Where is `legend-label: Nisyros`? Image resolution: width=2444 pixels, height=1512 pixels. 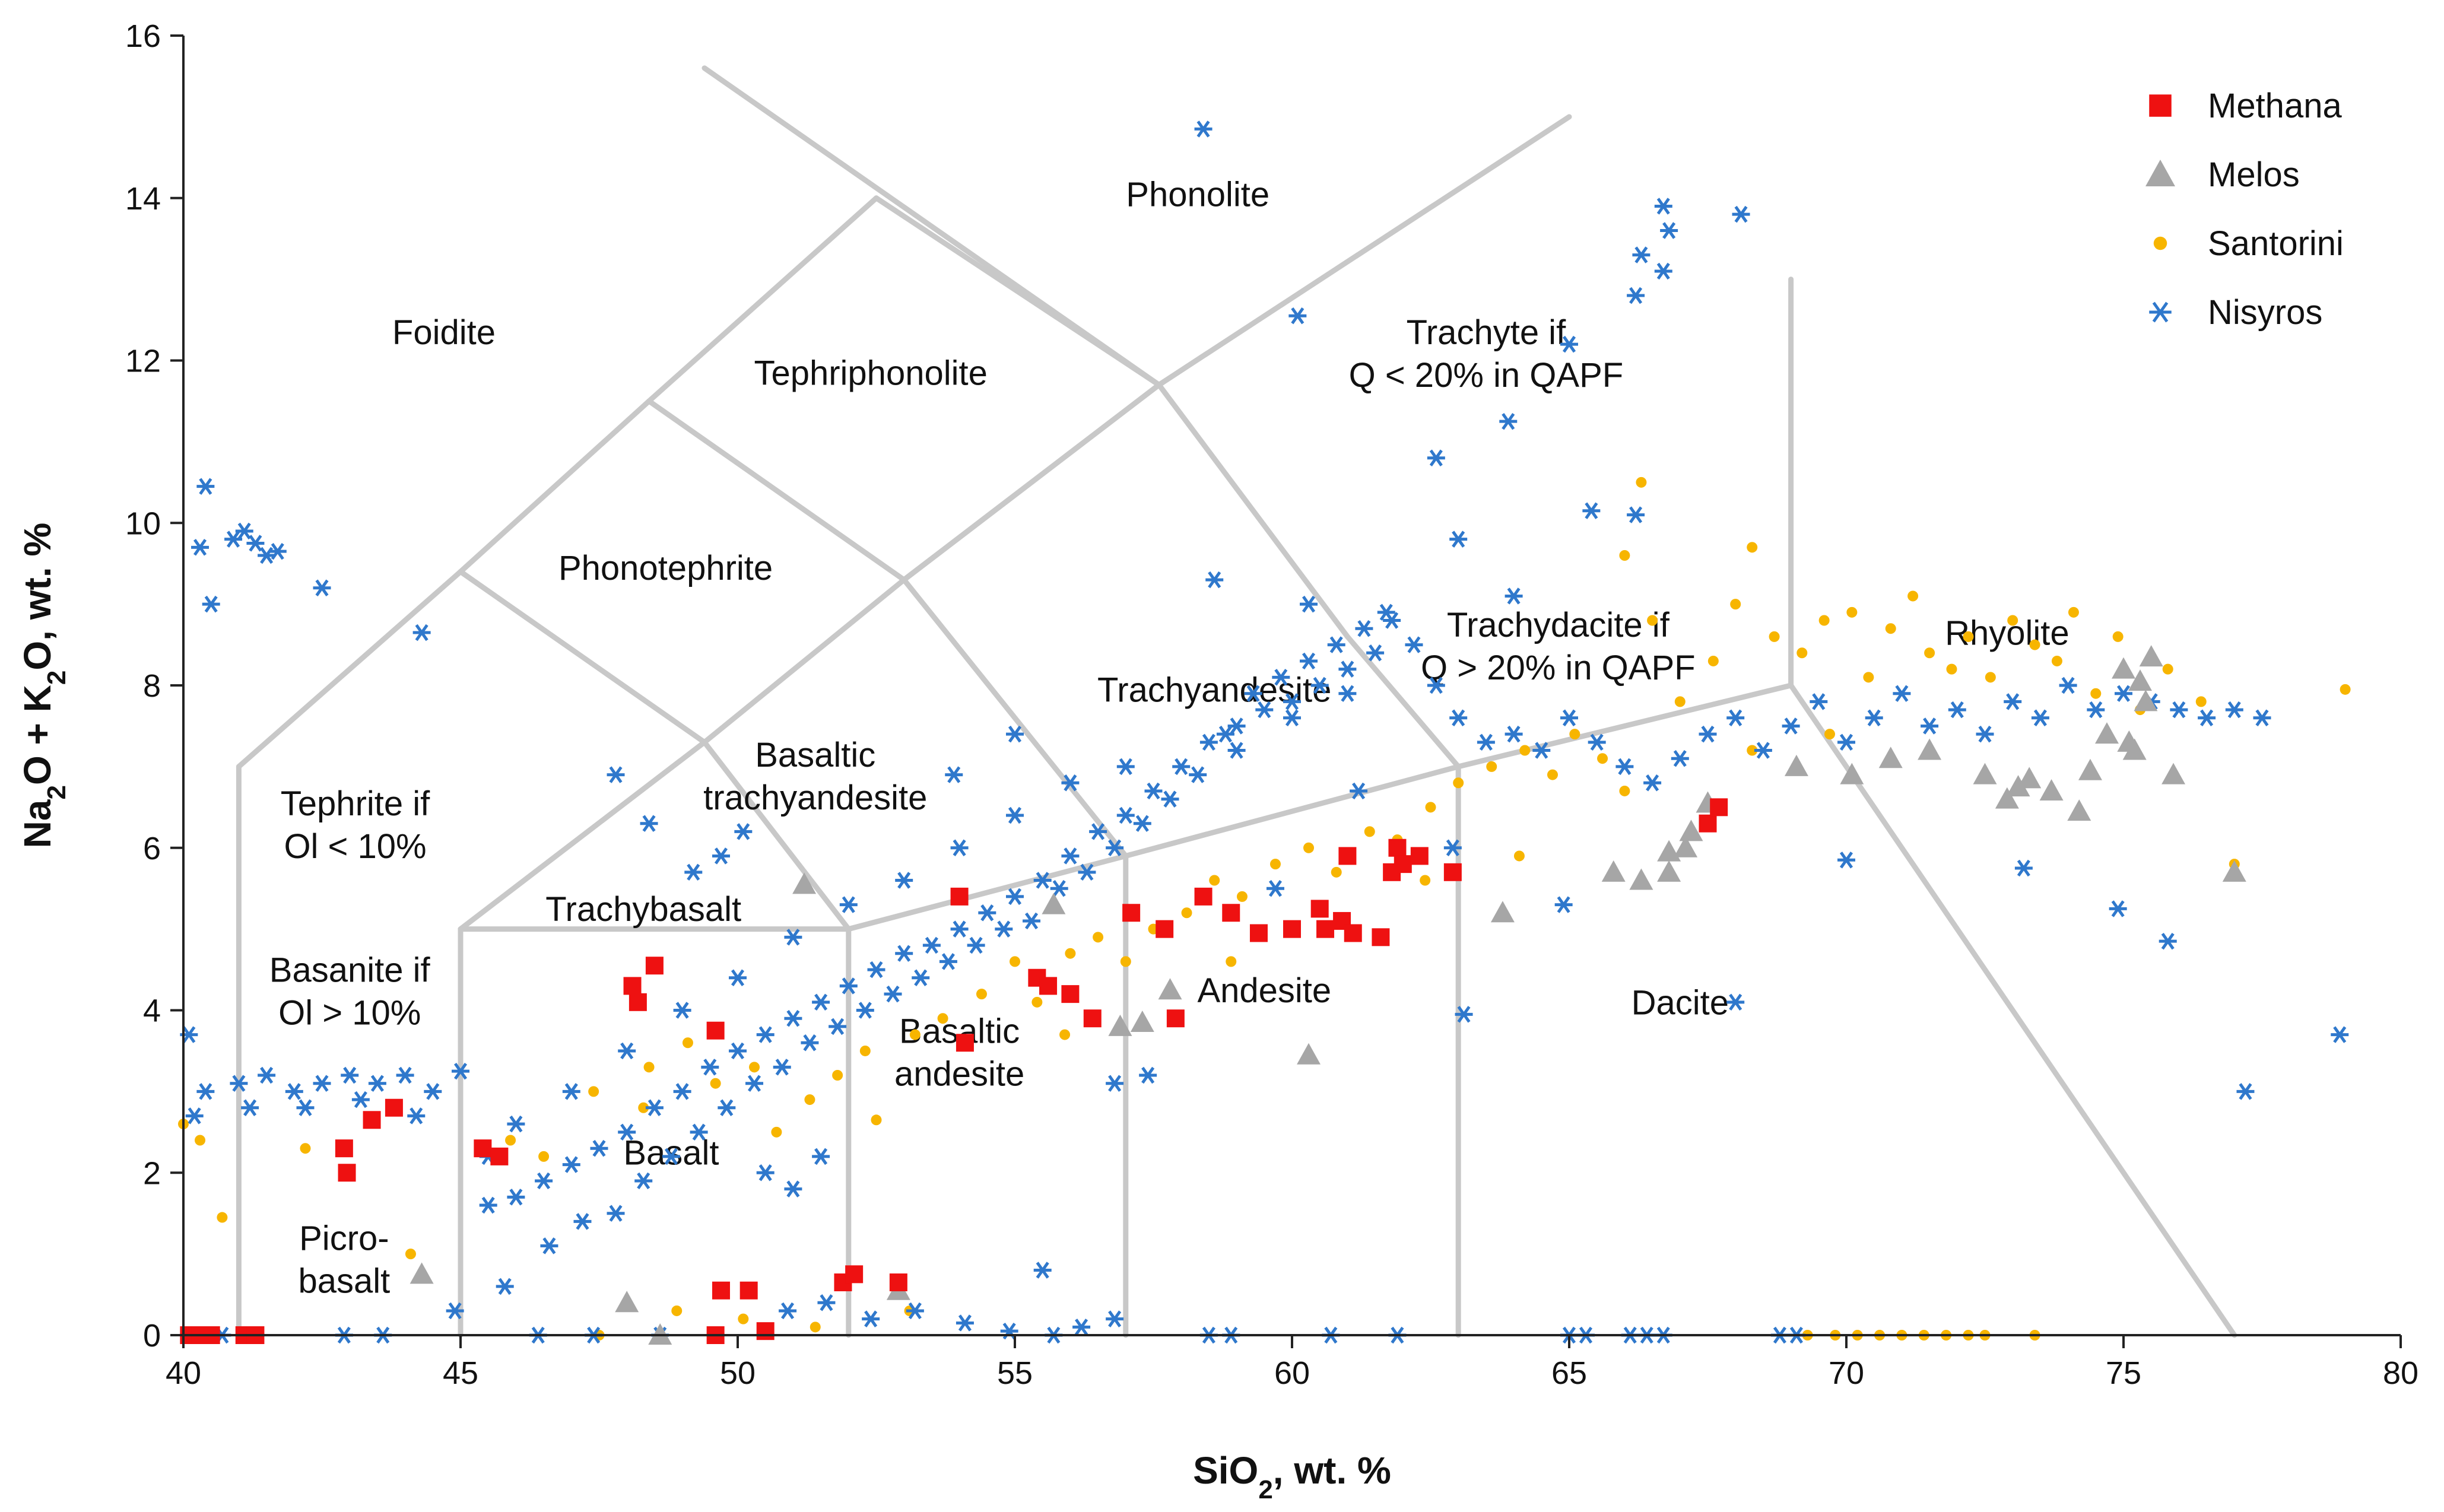 legend-label: Nisyros is located at coordinates (2265, 312).